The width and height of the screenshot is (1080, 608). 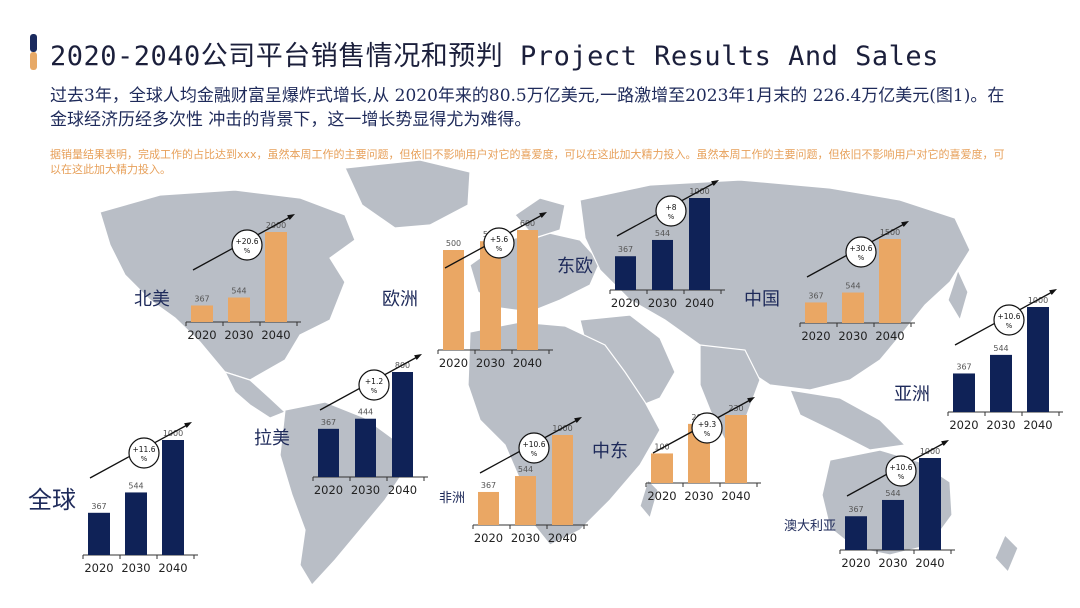 What do you see at coordinates (564, 433) in the screenshot?
I see `map-africa` at bounding box center [564, 433].